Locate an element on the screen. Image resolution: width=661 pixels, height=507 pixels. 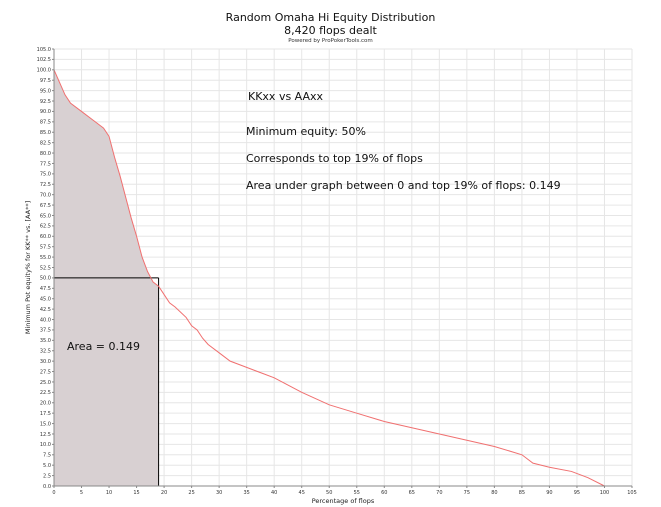
x-tick-label: 75 is located at coordinates (467, 493).